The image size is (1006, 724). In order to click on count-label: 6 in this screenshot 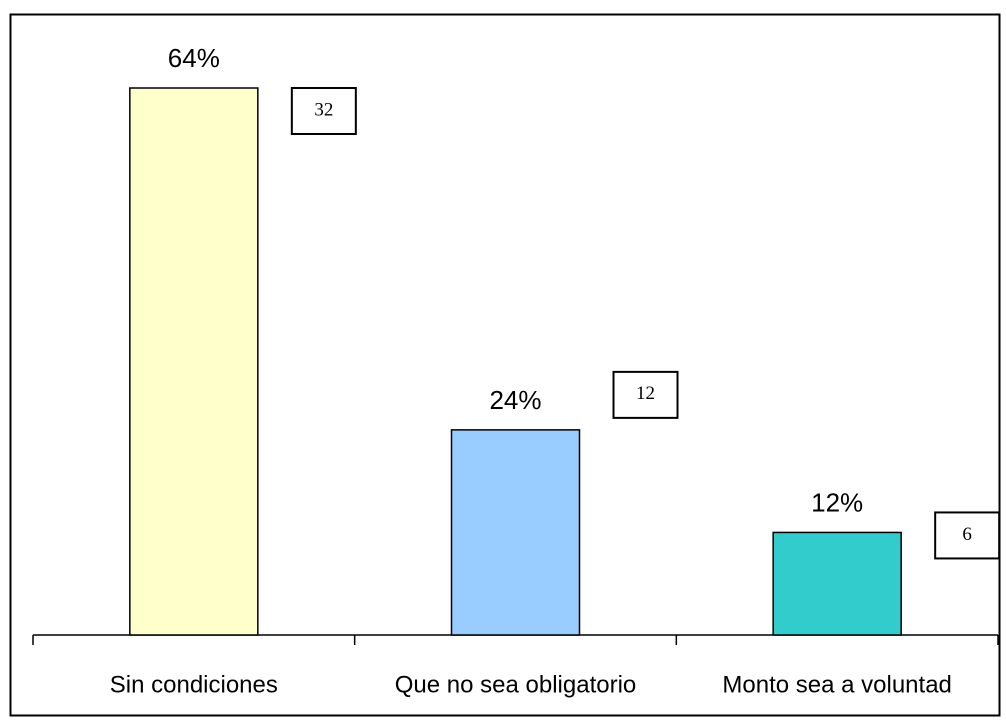, I will do `click(967, 534)`.